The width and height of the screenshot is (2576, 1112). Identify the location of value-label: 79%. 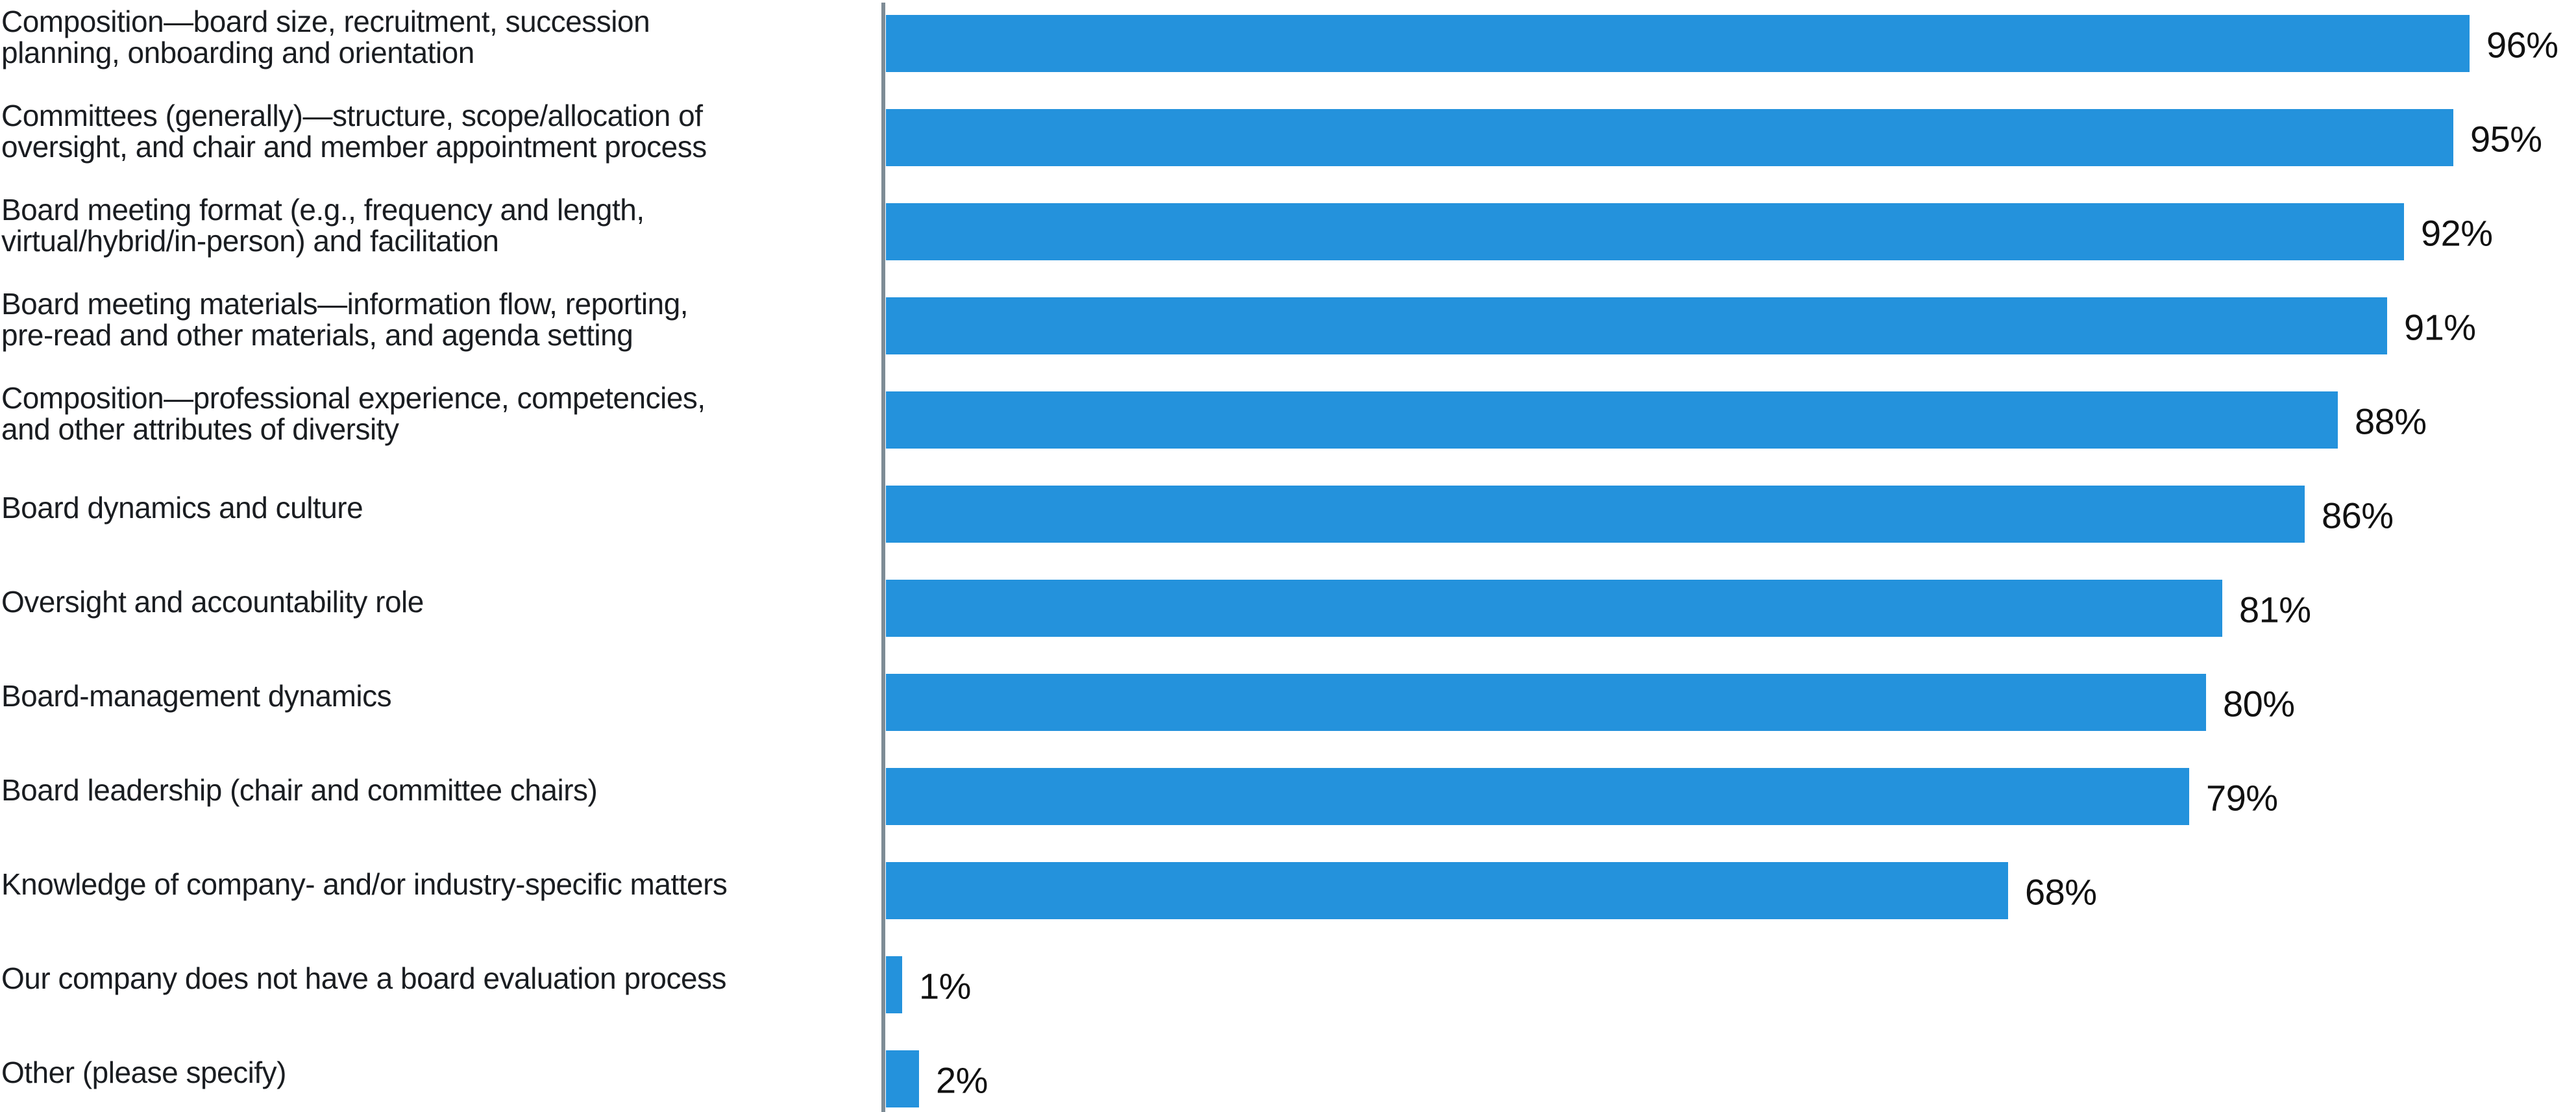
(2242, 798).